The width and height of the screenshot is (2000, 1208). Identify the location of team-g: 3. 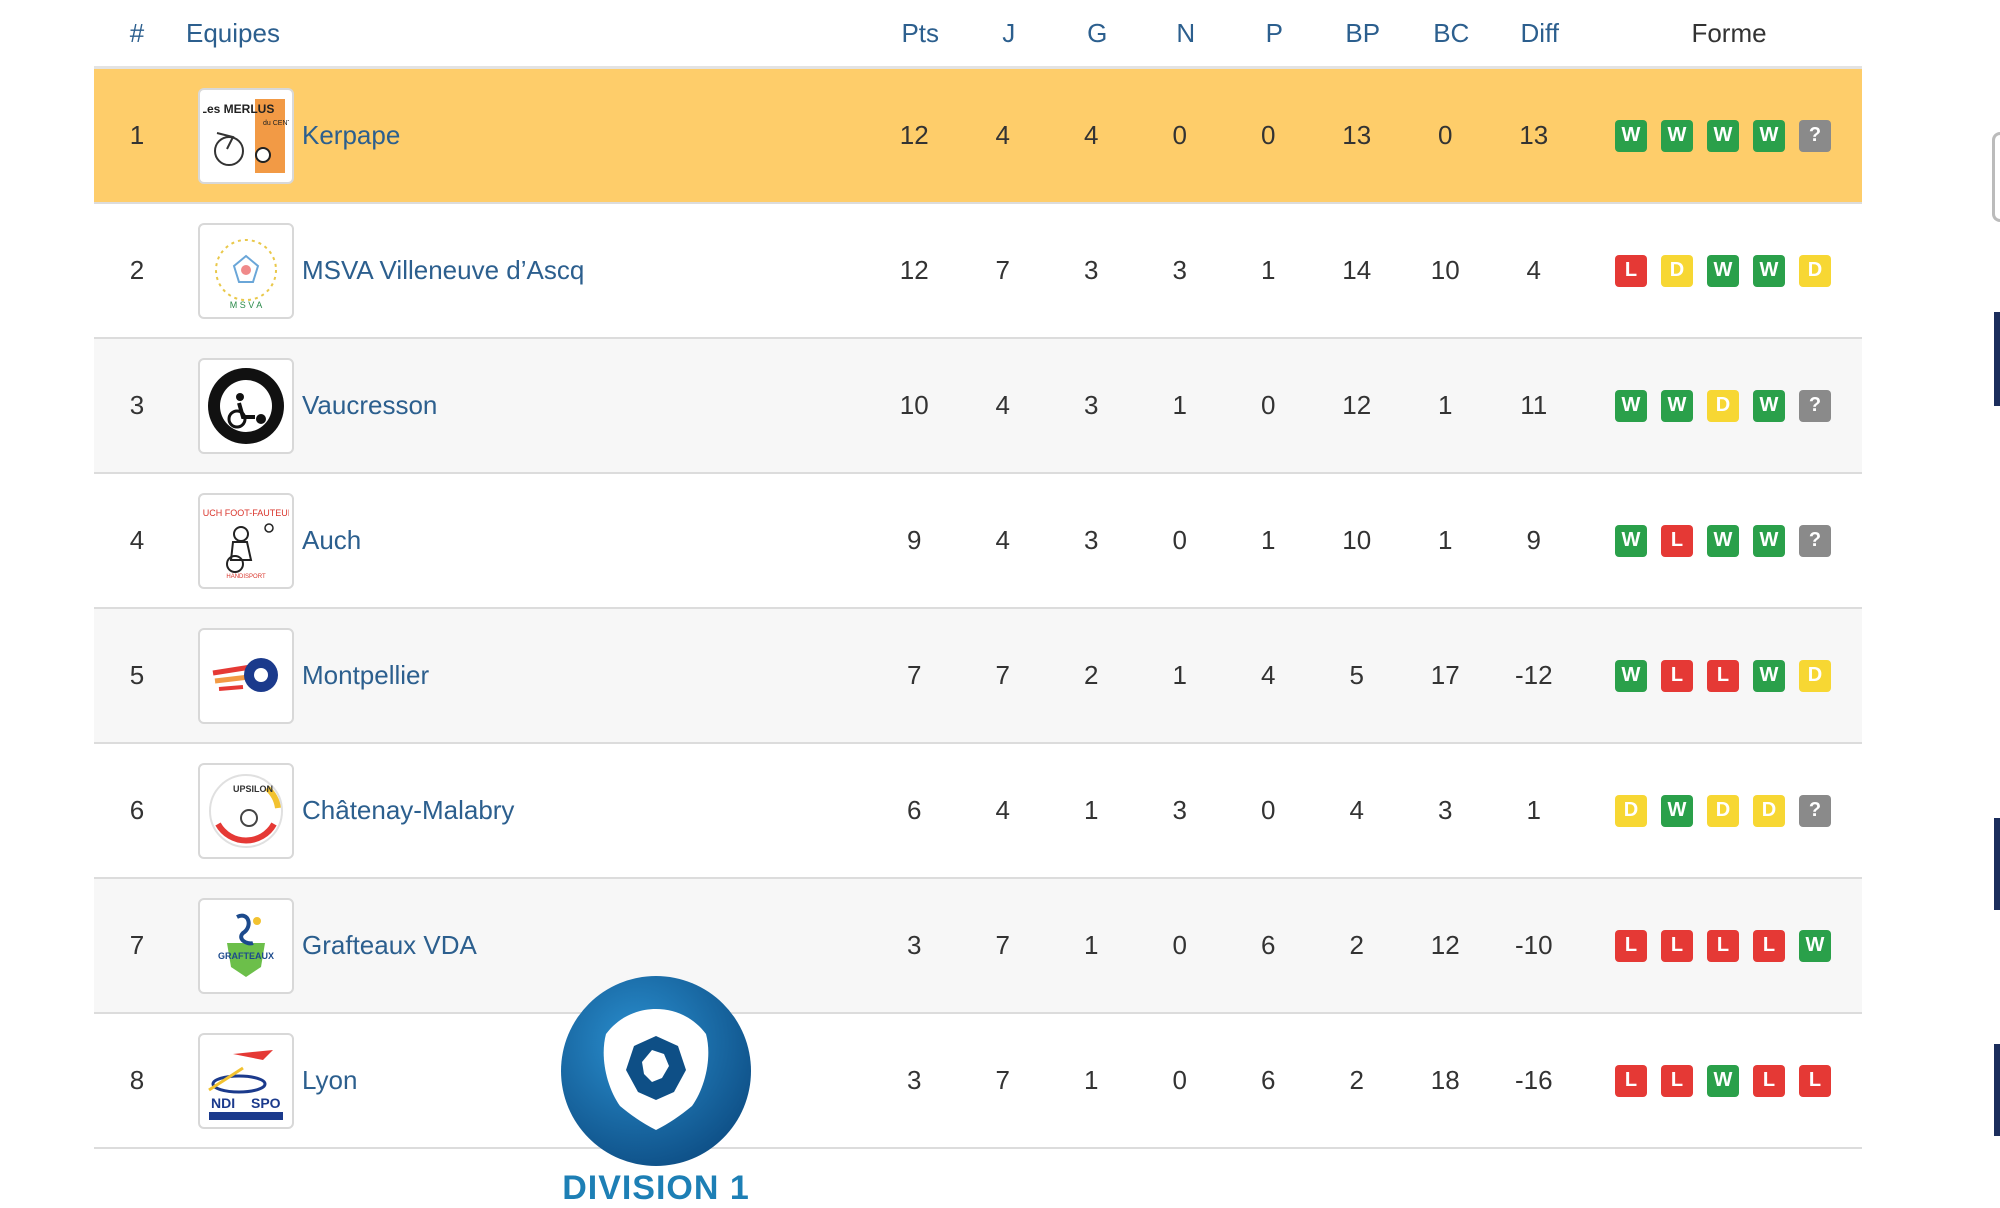
(1091, 405).